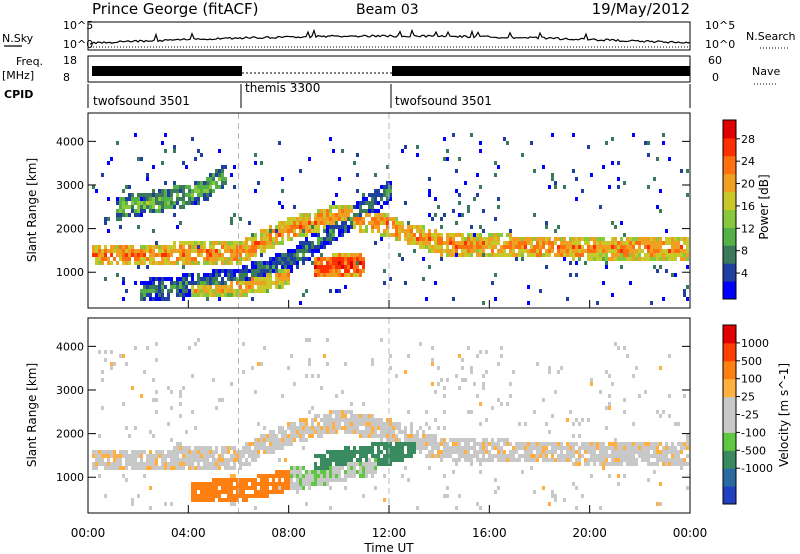 This screenshot has height=554, width=800. Describe the element at coordinates (390, 36) in the screenshot. I see `noise-sky-trace` at that location.